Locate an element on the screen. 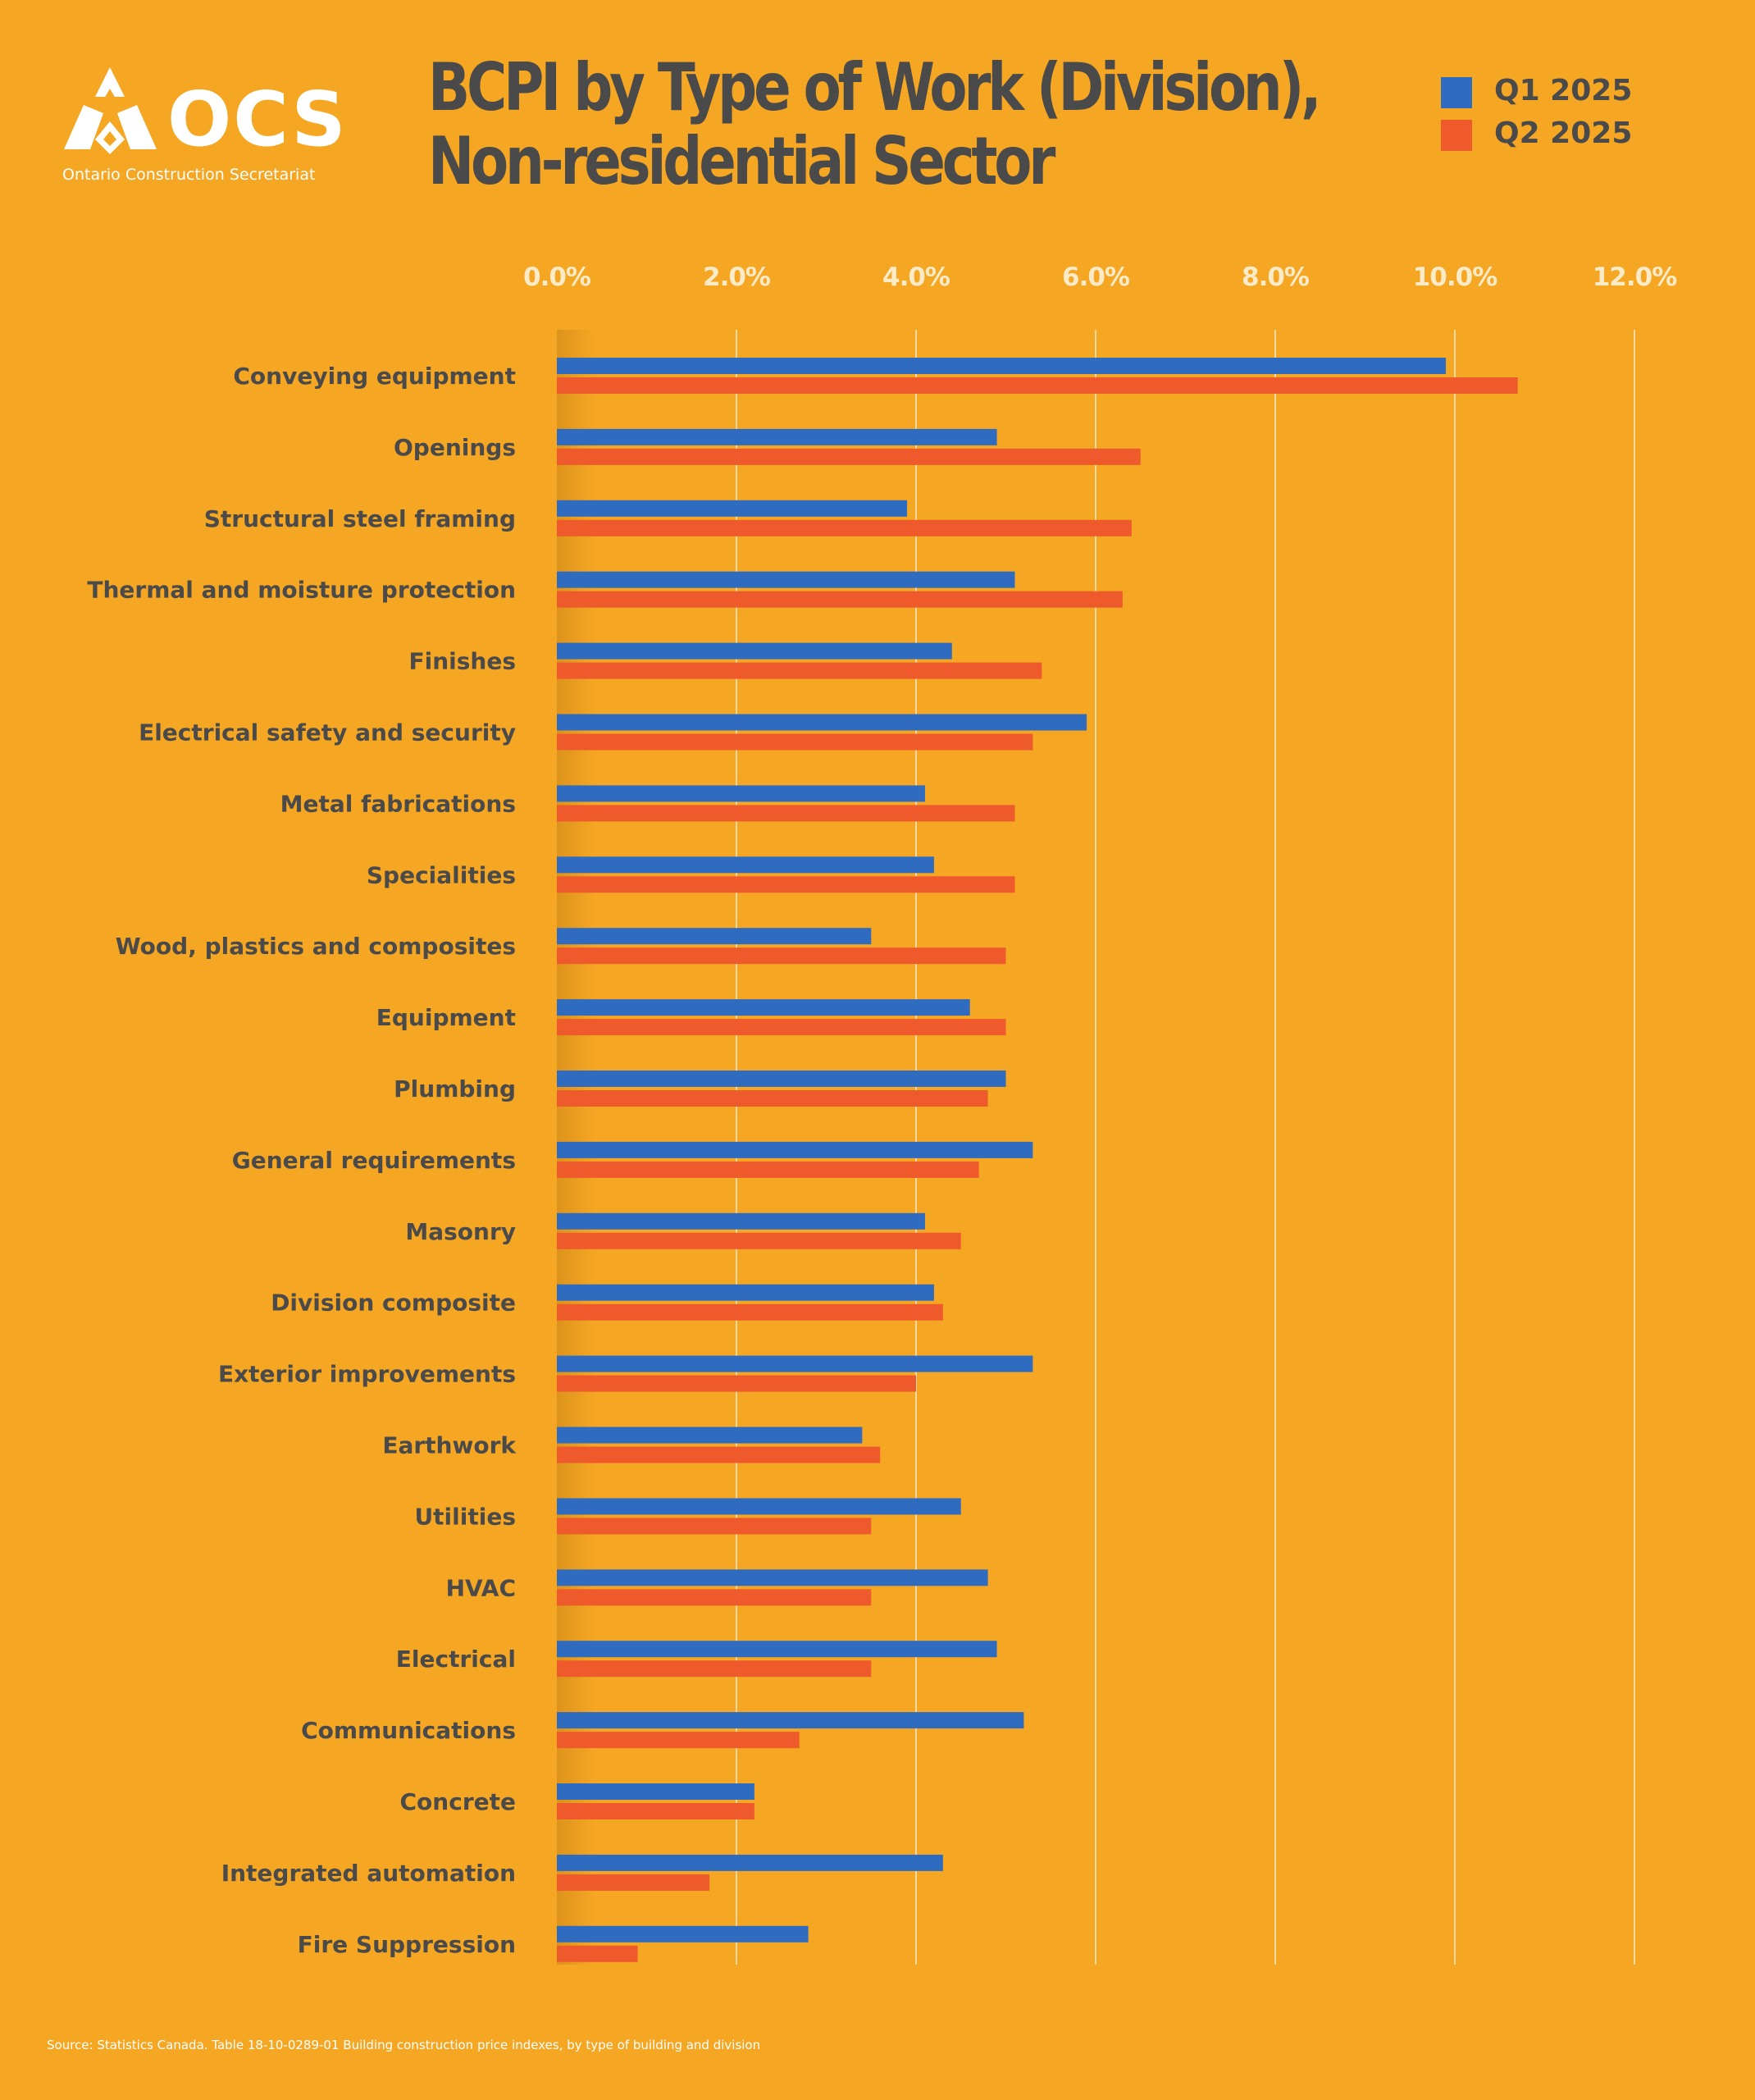  category-label: Exterior improvements is located at coordinates (367, 1375).